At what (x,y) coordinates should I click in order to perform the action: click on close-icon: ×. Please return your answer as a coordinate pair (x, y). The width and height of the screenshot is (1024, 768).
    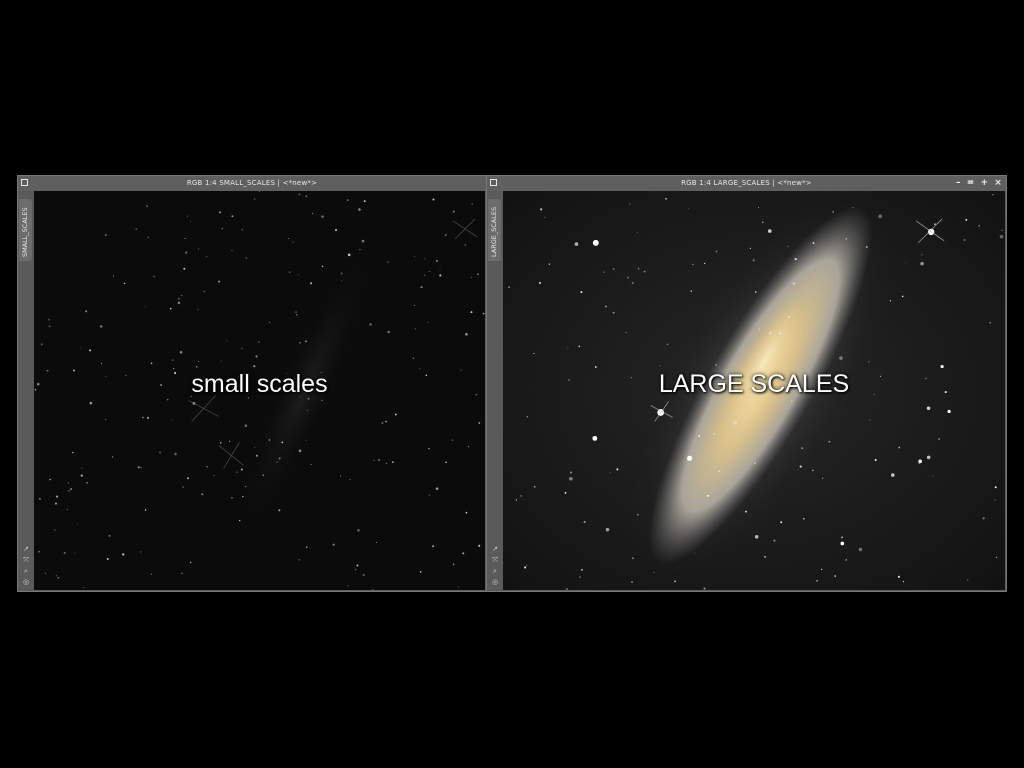
    Looking at the image, I should click on (998, 183).